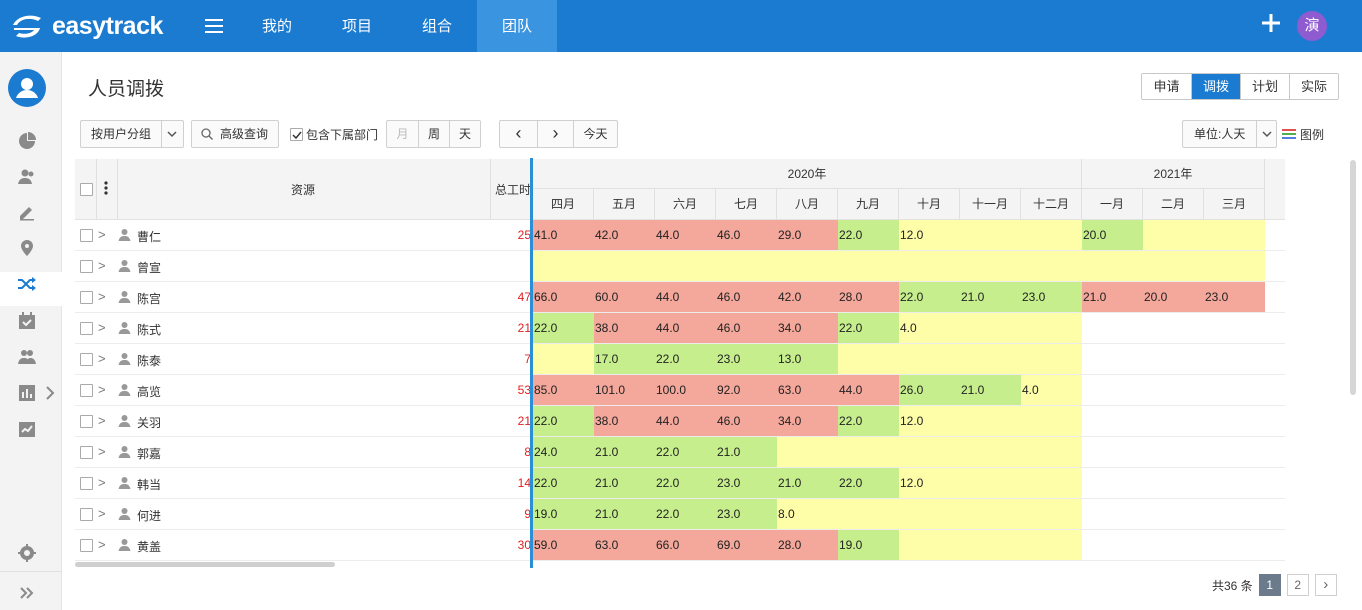 The width and height of the screenshot is (1362, 610). What do you see at coordinates (929, 328) in the screenshot?
I see `allocation-cell: 4.0` at bounding box center [929, 328].